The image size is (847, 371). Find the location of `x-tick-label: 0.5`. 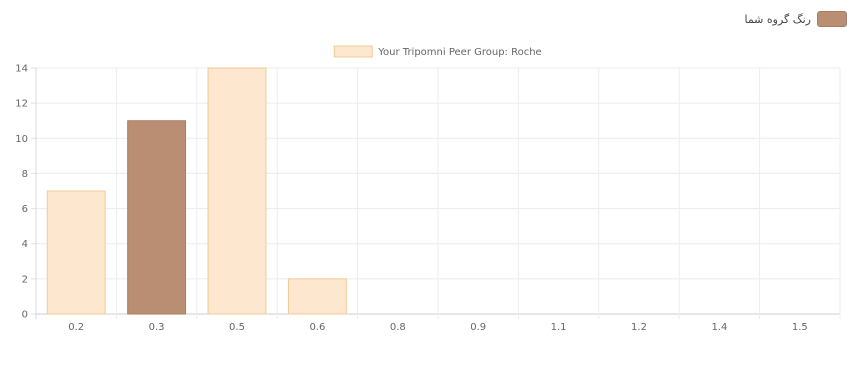

x-tick-label: 0.5 is located at coordinates (237, 327).